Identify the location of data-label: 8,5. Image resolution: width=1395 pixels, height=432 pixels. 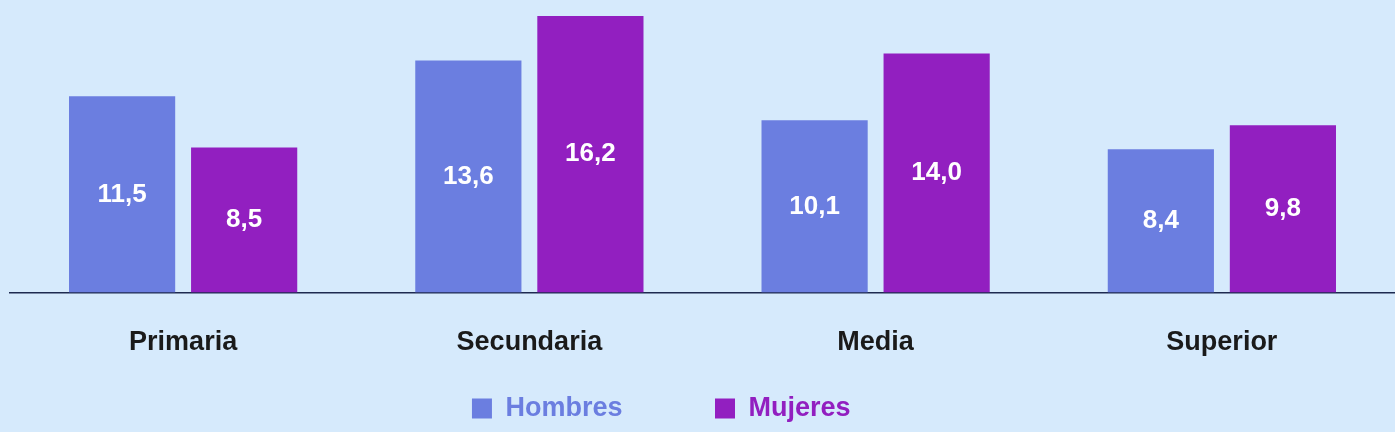
(244, 218).